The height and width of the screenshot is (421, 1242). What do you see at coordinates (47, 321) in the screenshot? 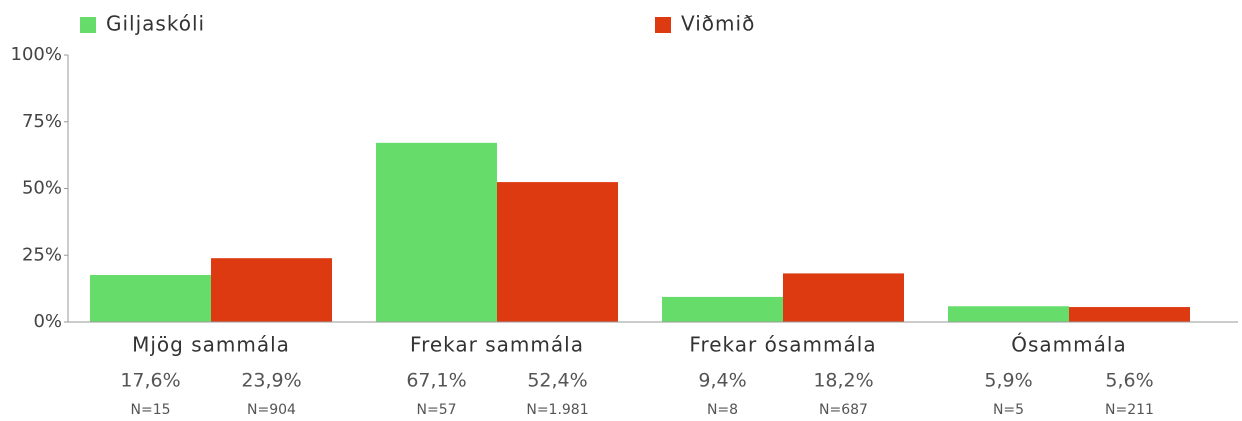
I see `y-tick-label: 0%` at bounding box center [47, 321].